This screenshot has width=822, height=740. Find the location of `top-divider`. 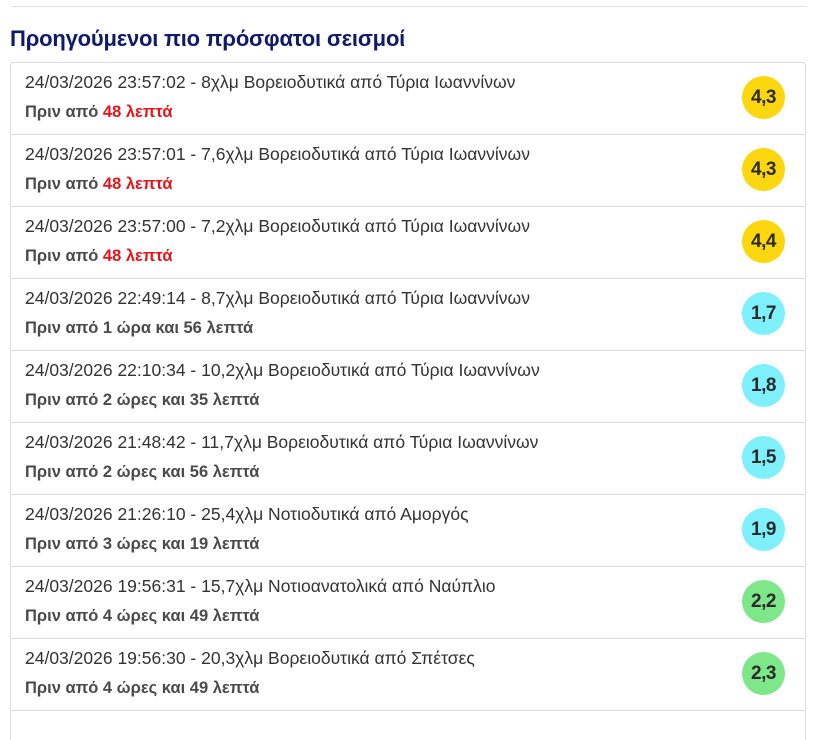

top-divider is located at coordinates (409, 6).